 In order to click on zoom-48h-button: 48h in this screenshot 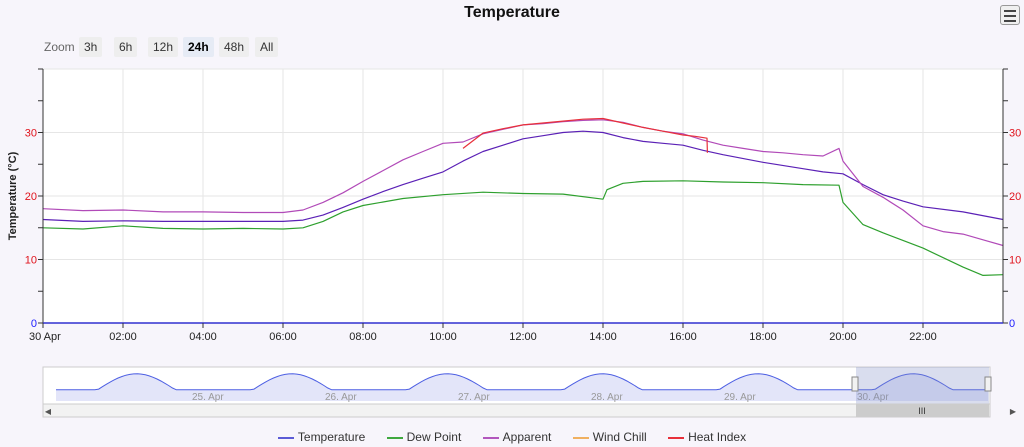, I will do `click(234, 47)`.